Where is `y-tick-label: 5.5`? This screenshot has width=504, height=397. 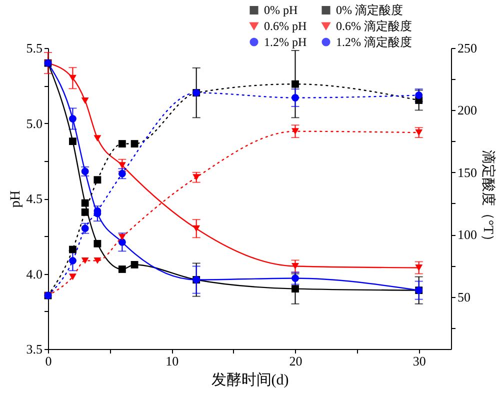
y-tick-label: 5.5 is located at coordinates (34, 48).